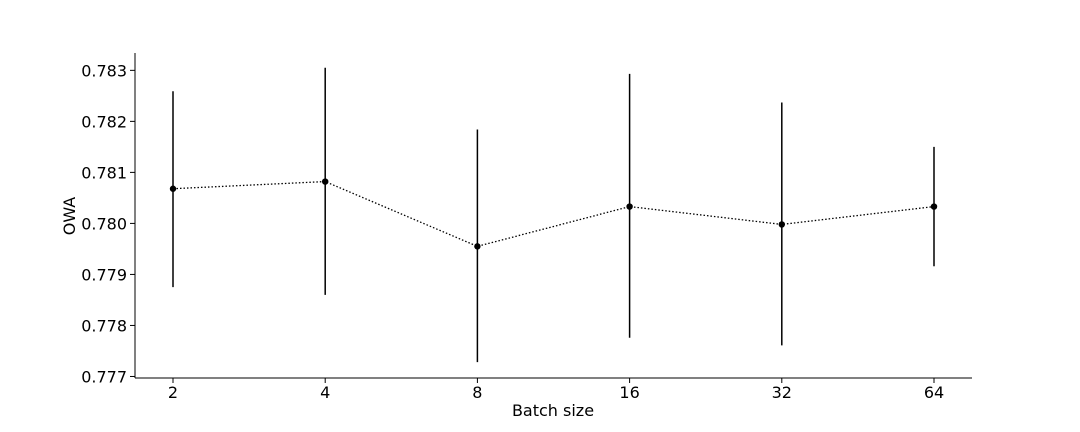  Describe the element at coordinates (173, 392) in the screenshot. I see `x-tick-label: 2` at that location.